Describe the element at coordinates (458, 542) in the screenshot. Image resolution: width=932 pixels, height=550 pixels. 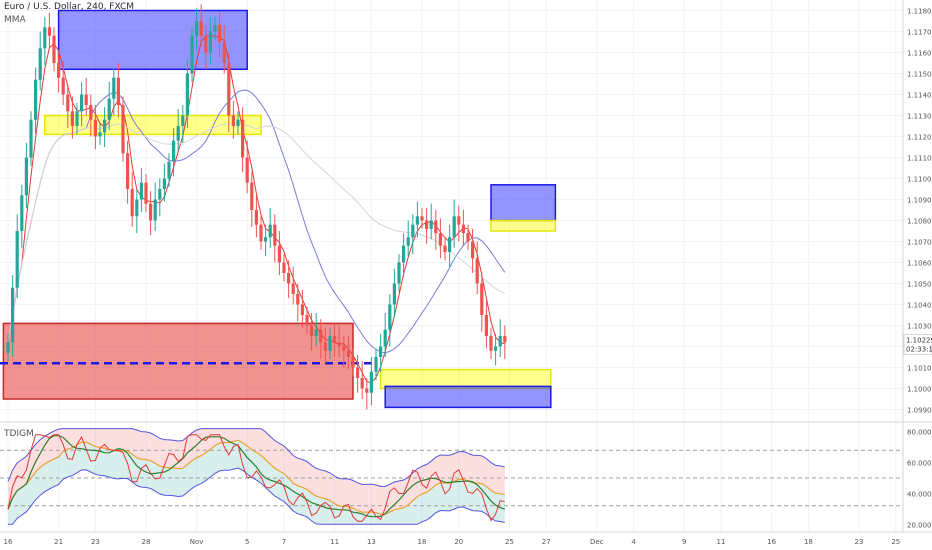
I see `date-tick-10: 20` at that location.